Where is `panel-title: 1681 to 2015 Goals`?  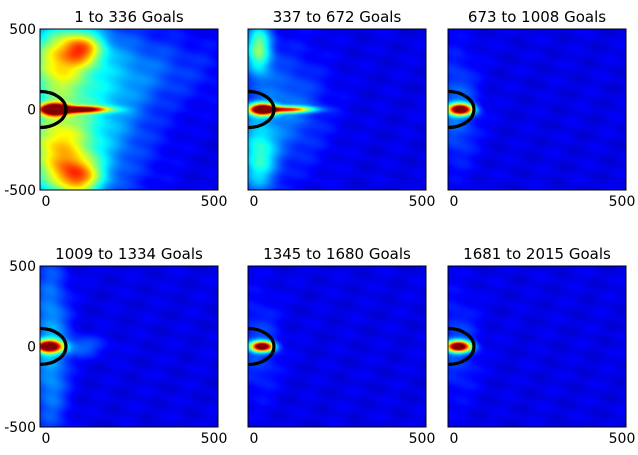
panel-title: 1681 to 2015 Goals is located at coordinates (537, 254).